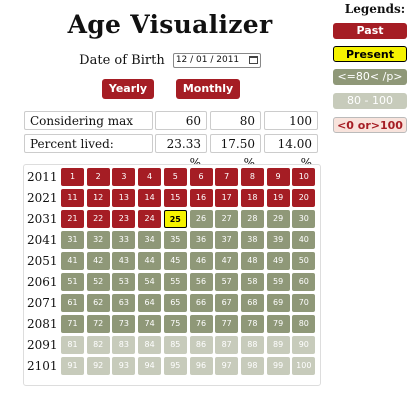 The image size is (408, 408). I want to click on legend-out-of-range: <0 or>100, so click(370, 125).